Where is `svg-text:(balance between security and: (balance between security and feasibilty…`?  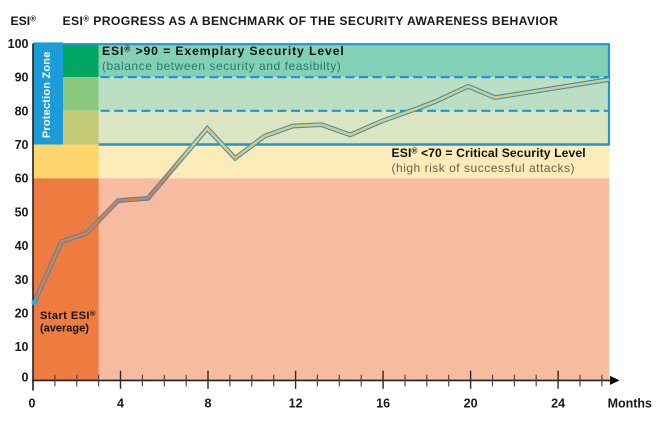
svg-text:(balance between security and: (balance between security and feasibilty… is located at coordinates (221, 66).